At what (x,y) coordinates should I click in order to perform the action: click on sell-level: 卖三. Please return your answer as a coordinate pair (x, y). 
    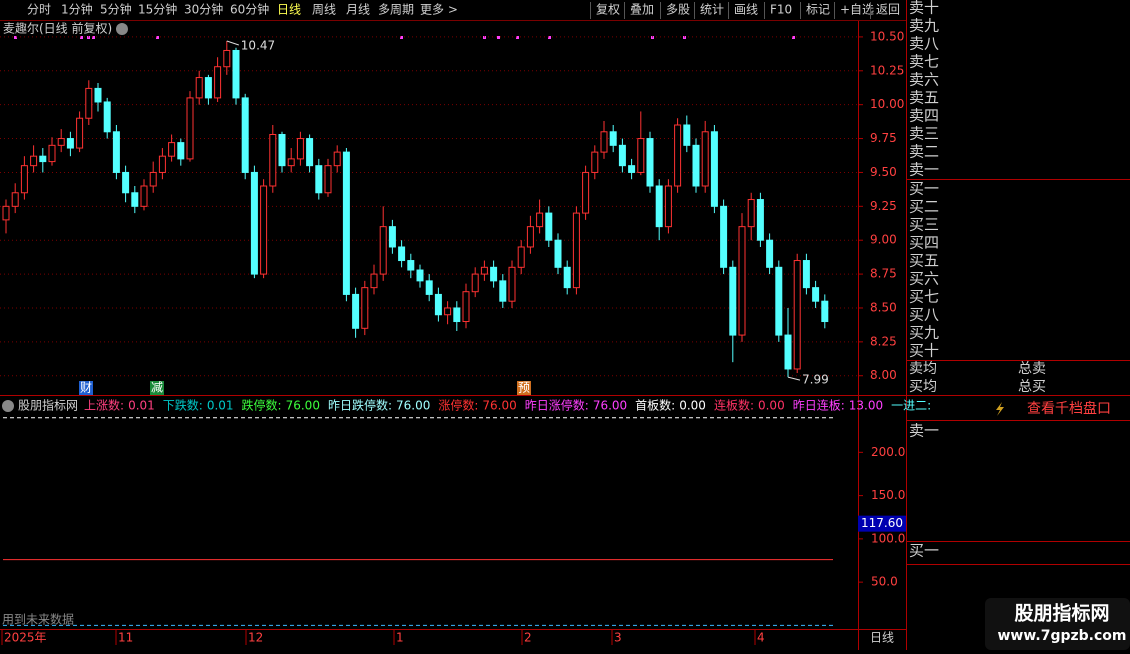
    Looking at the image, I should click on (924, 134).